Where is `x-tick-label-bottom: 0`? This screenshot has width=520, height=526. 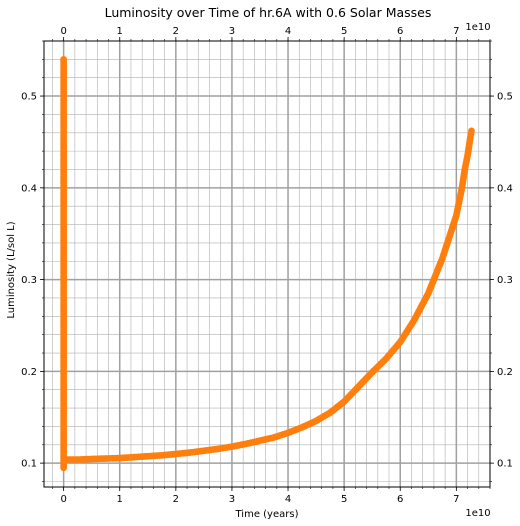
x-tick-label-bottom: 0 is located at coordinates (63, 499).